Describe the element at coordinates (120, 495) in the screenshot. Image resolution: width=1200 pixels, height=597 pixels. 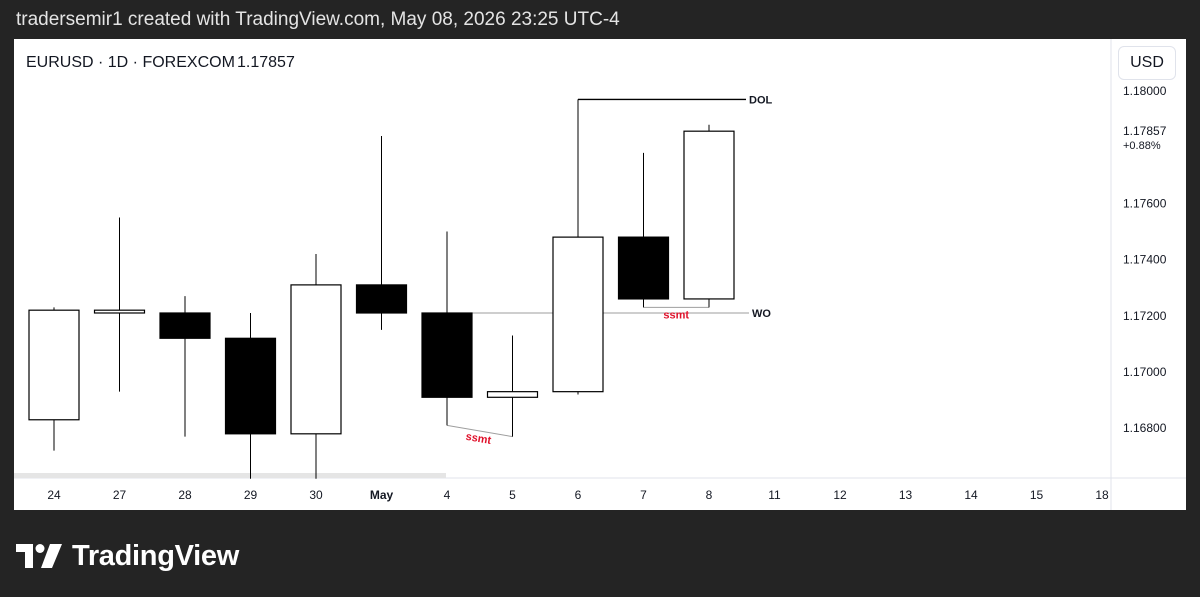
I see `x-tick-label: 27` at that location.